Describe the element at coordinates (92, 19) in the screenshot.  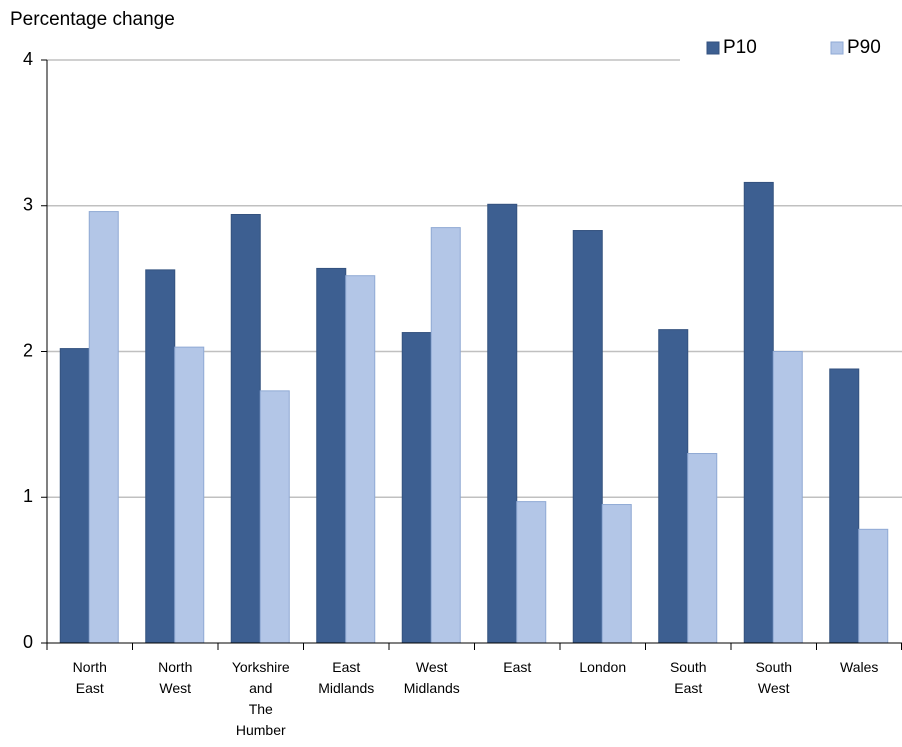
I see `y-axis-title: Percentage change` at that location.